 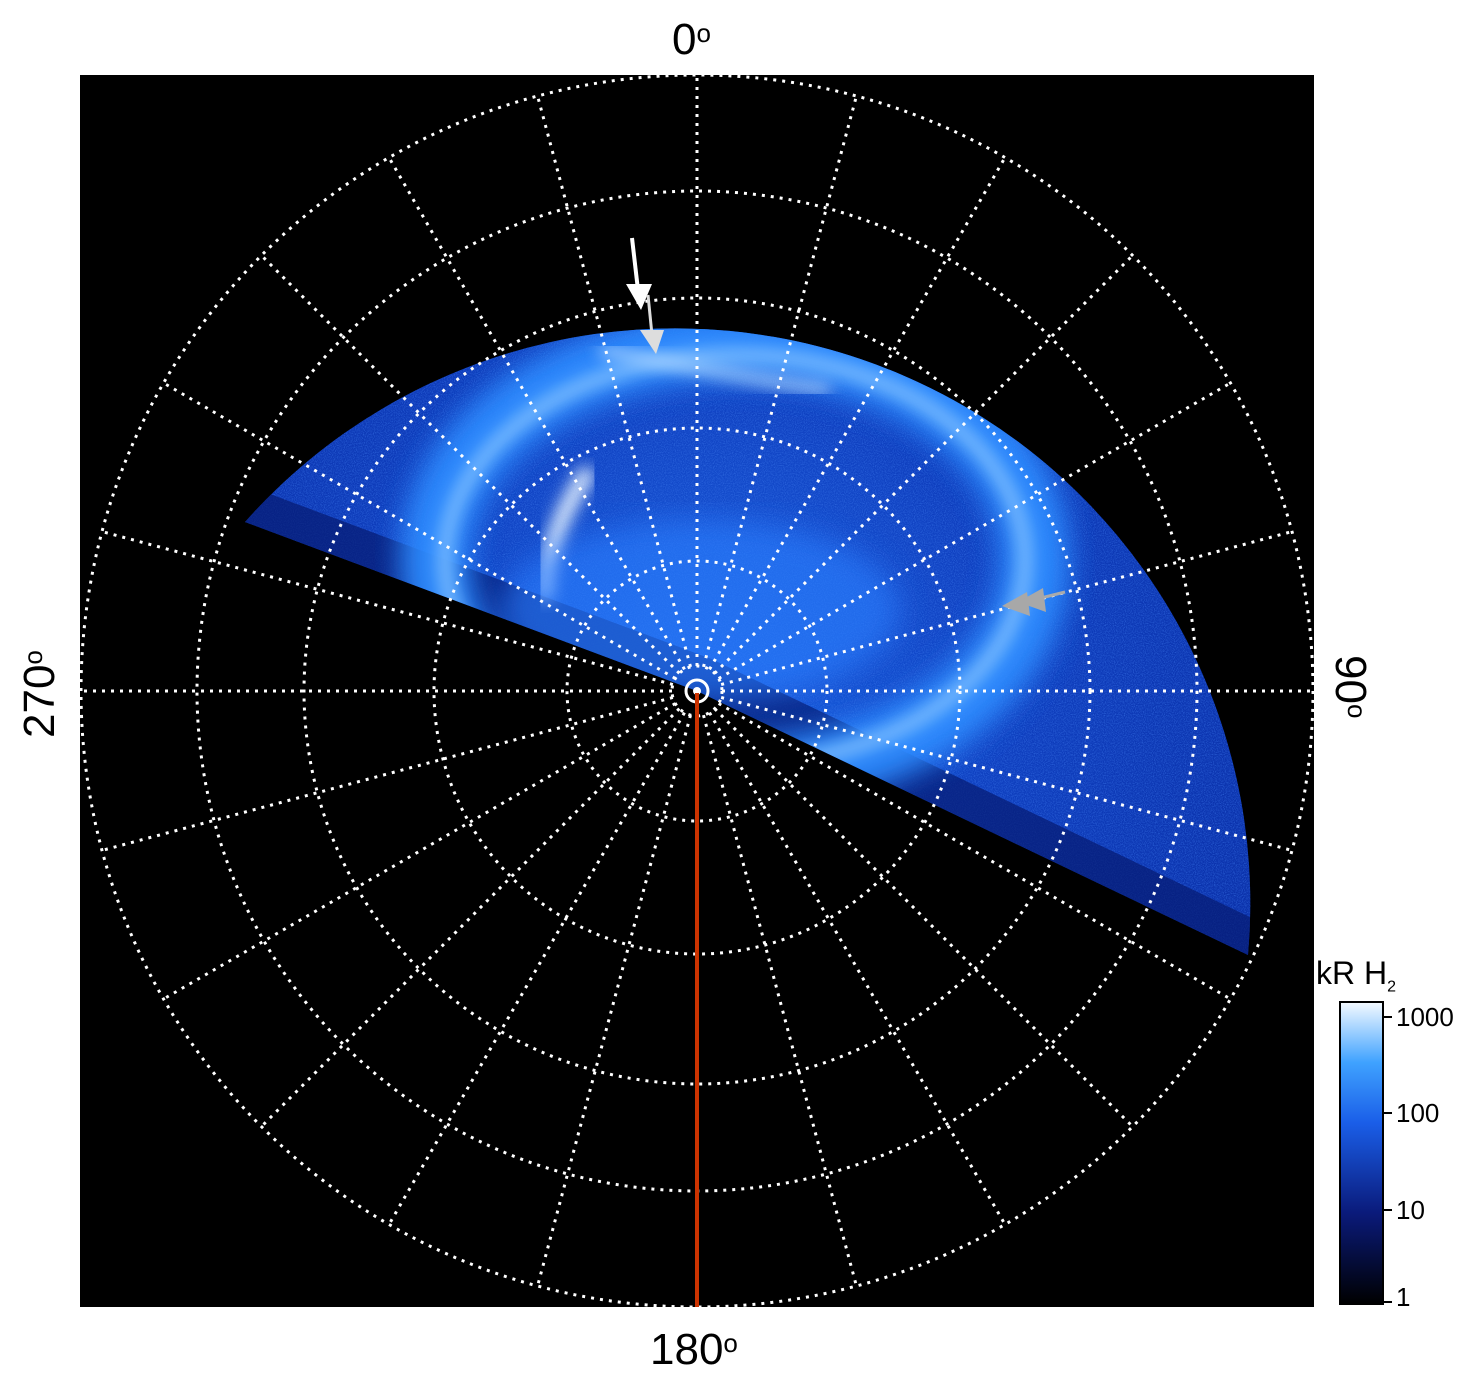 What do you see at coordinates (1365, 1153) in the screenshot?
I see `colorbar` at bounding box center [1365, 1153].